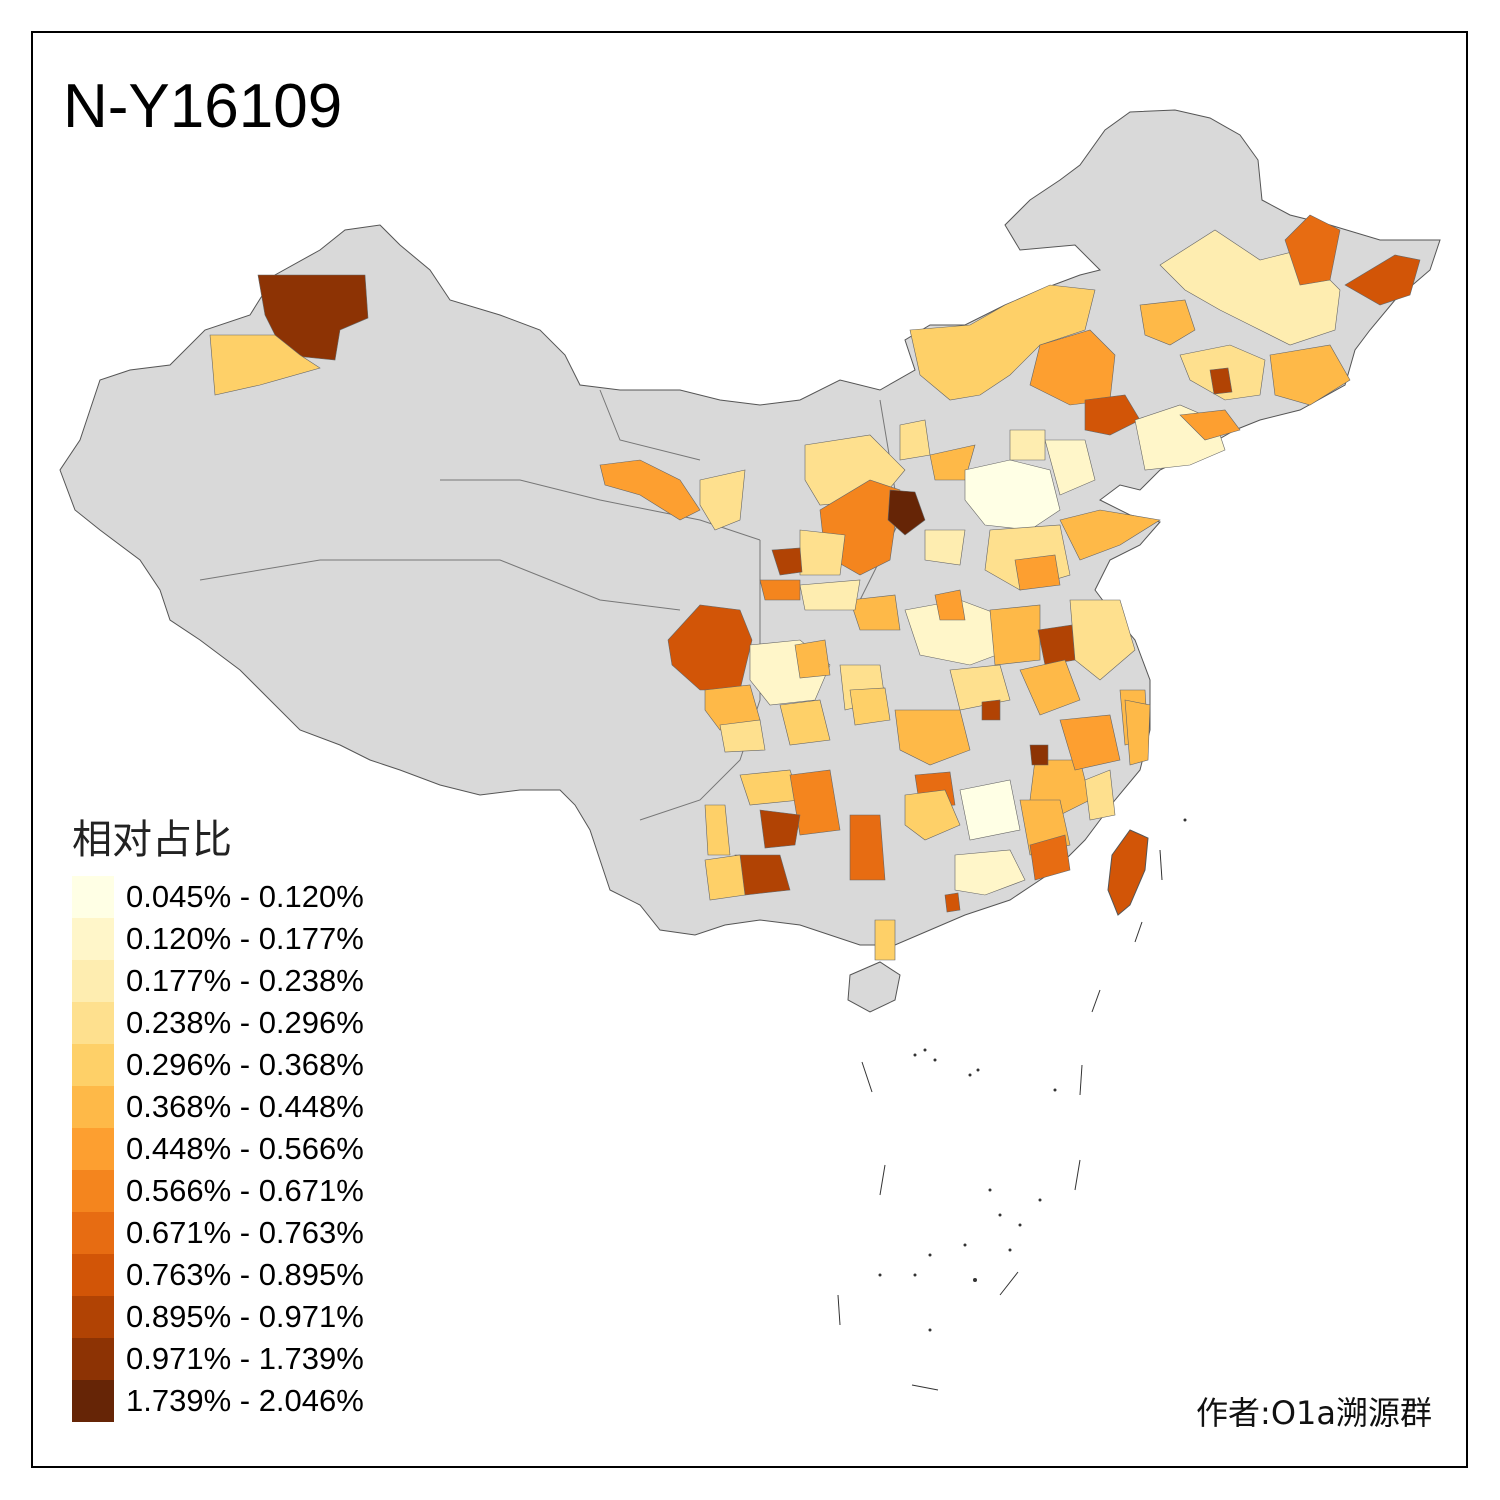 This screenshot has height=1500, width=1500. Describe the element at coordinates (245, 938) in the screenshot. I see `legend-label: 0.120% - 0.177%` at that location.